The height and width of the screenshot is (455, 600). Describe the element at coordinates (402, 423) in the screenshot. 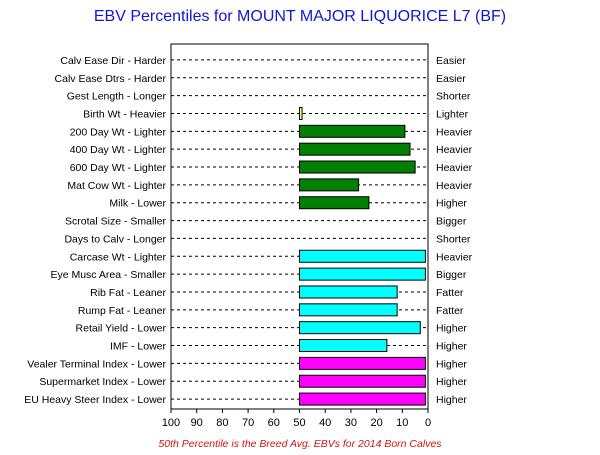

I see `x-tick-label: 10` at that location.